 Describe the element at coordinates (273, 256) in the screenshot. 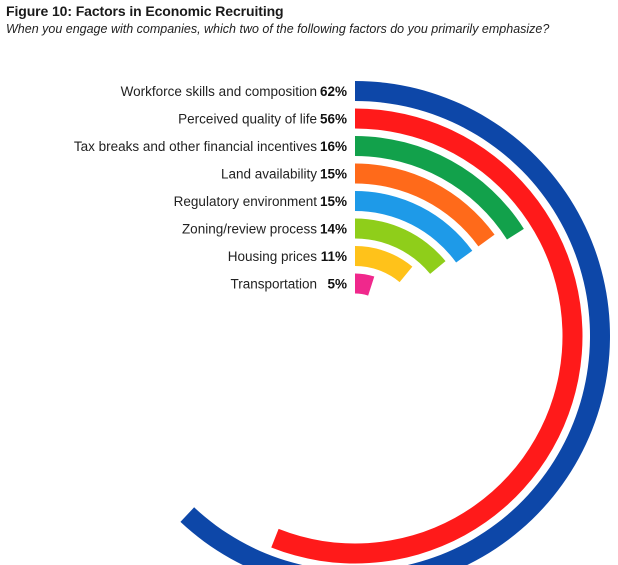

I see `category-label-housing-prices: Housing prices` at that location.